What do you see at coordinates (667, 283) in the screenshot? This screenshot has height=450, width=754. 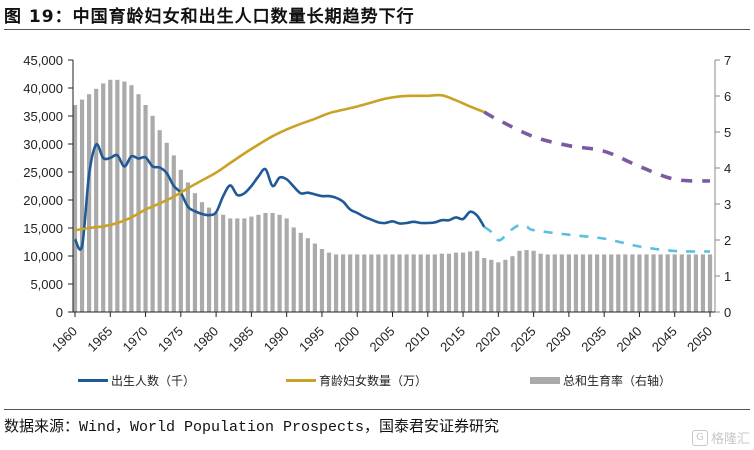 I see `tfr-bar-2044` at bounding box center [667, 283].